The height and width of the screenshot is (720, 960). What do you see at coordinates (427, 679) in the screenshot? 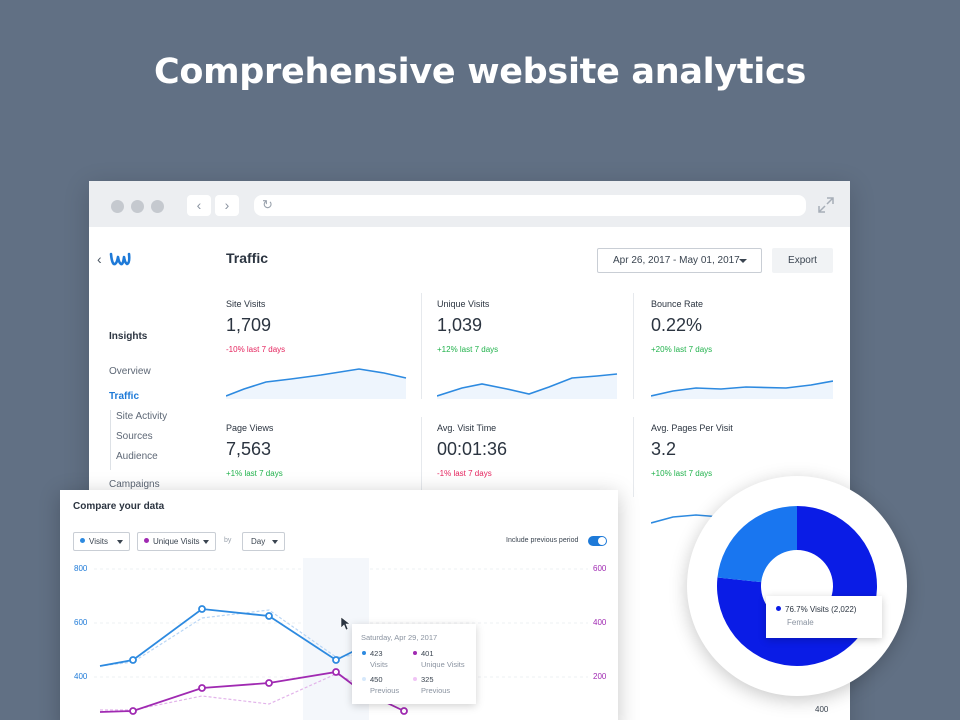
I see `tooltip-value: 325` at bounding box center [427, 679].